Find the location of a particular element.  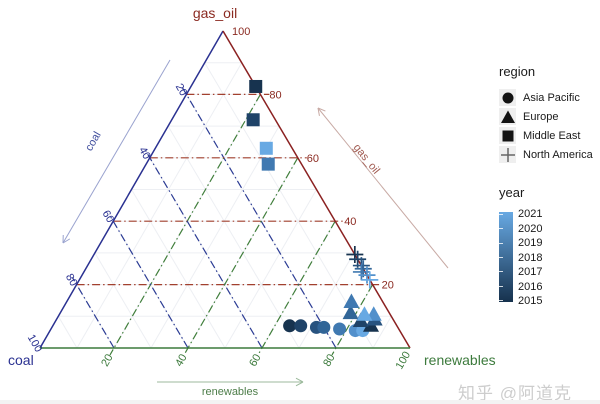

triangle-icon is located at coordinates (507, 116).